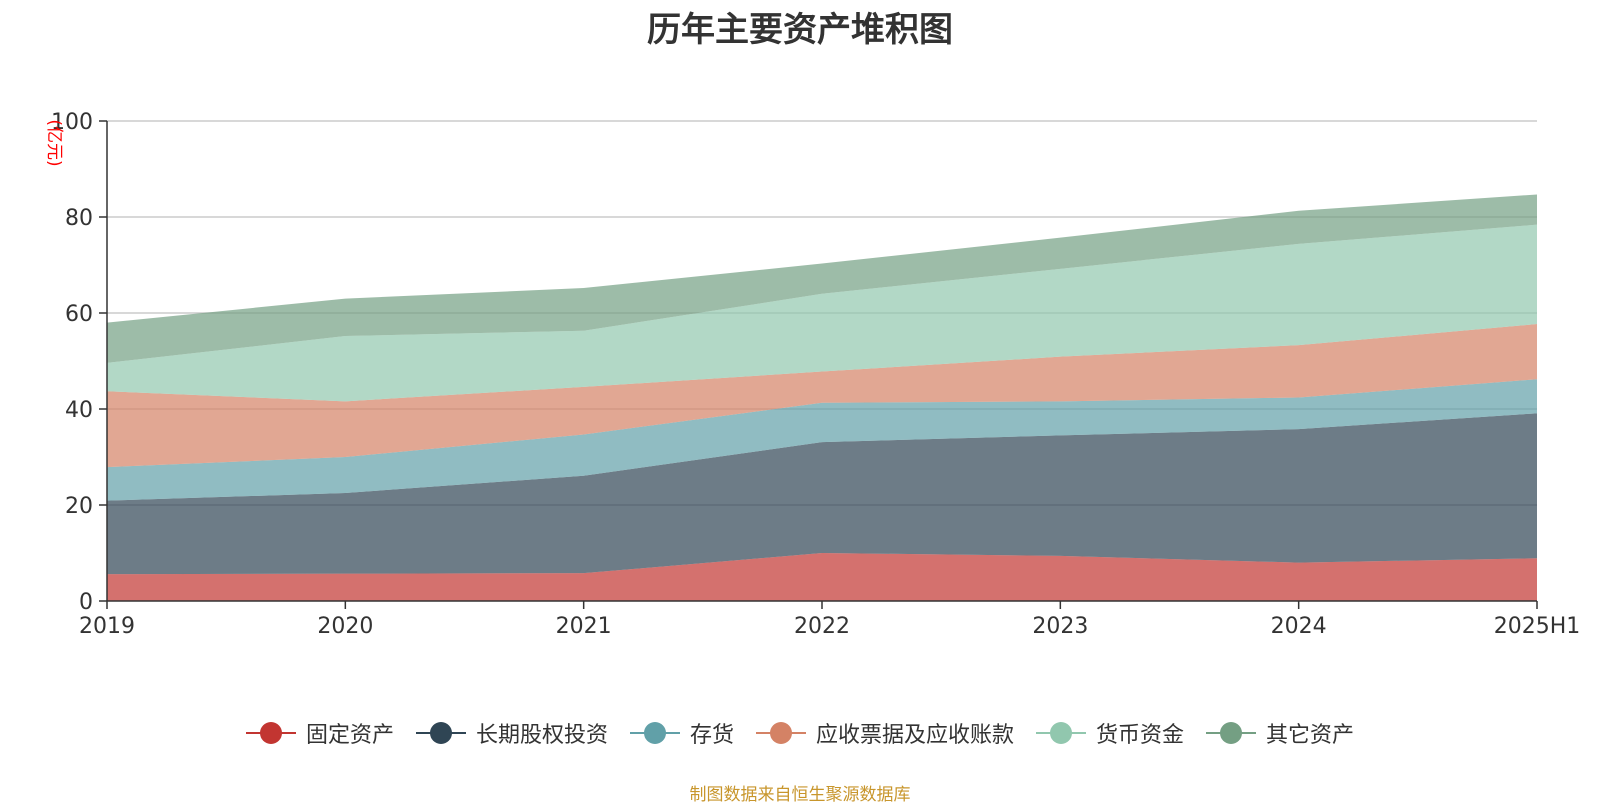 The image size is (1600, 805). Describe the element at coordinates (711, 735) in the screenshot. I see `legend-label: 存货` at that location.